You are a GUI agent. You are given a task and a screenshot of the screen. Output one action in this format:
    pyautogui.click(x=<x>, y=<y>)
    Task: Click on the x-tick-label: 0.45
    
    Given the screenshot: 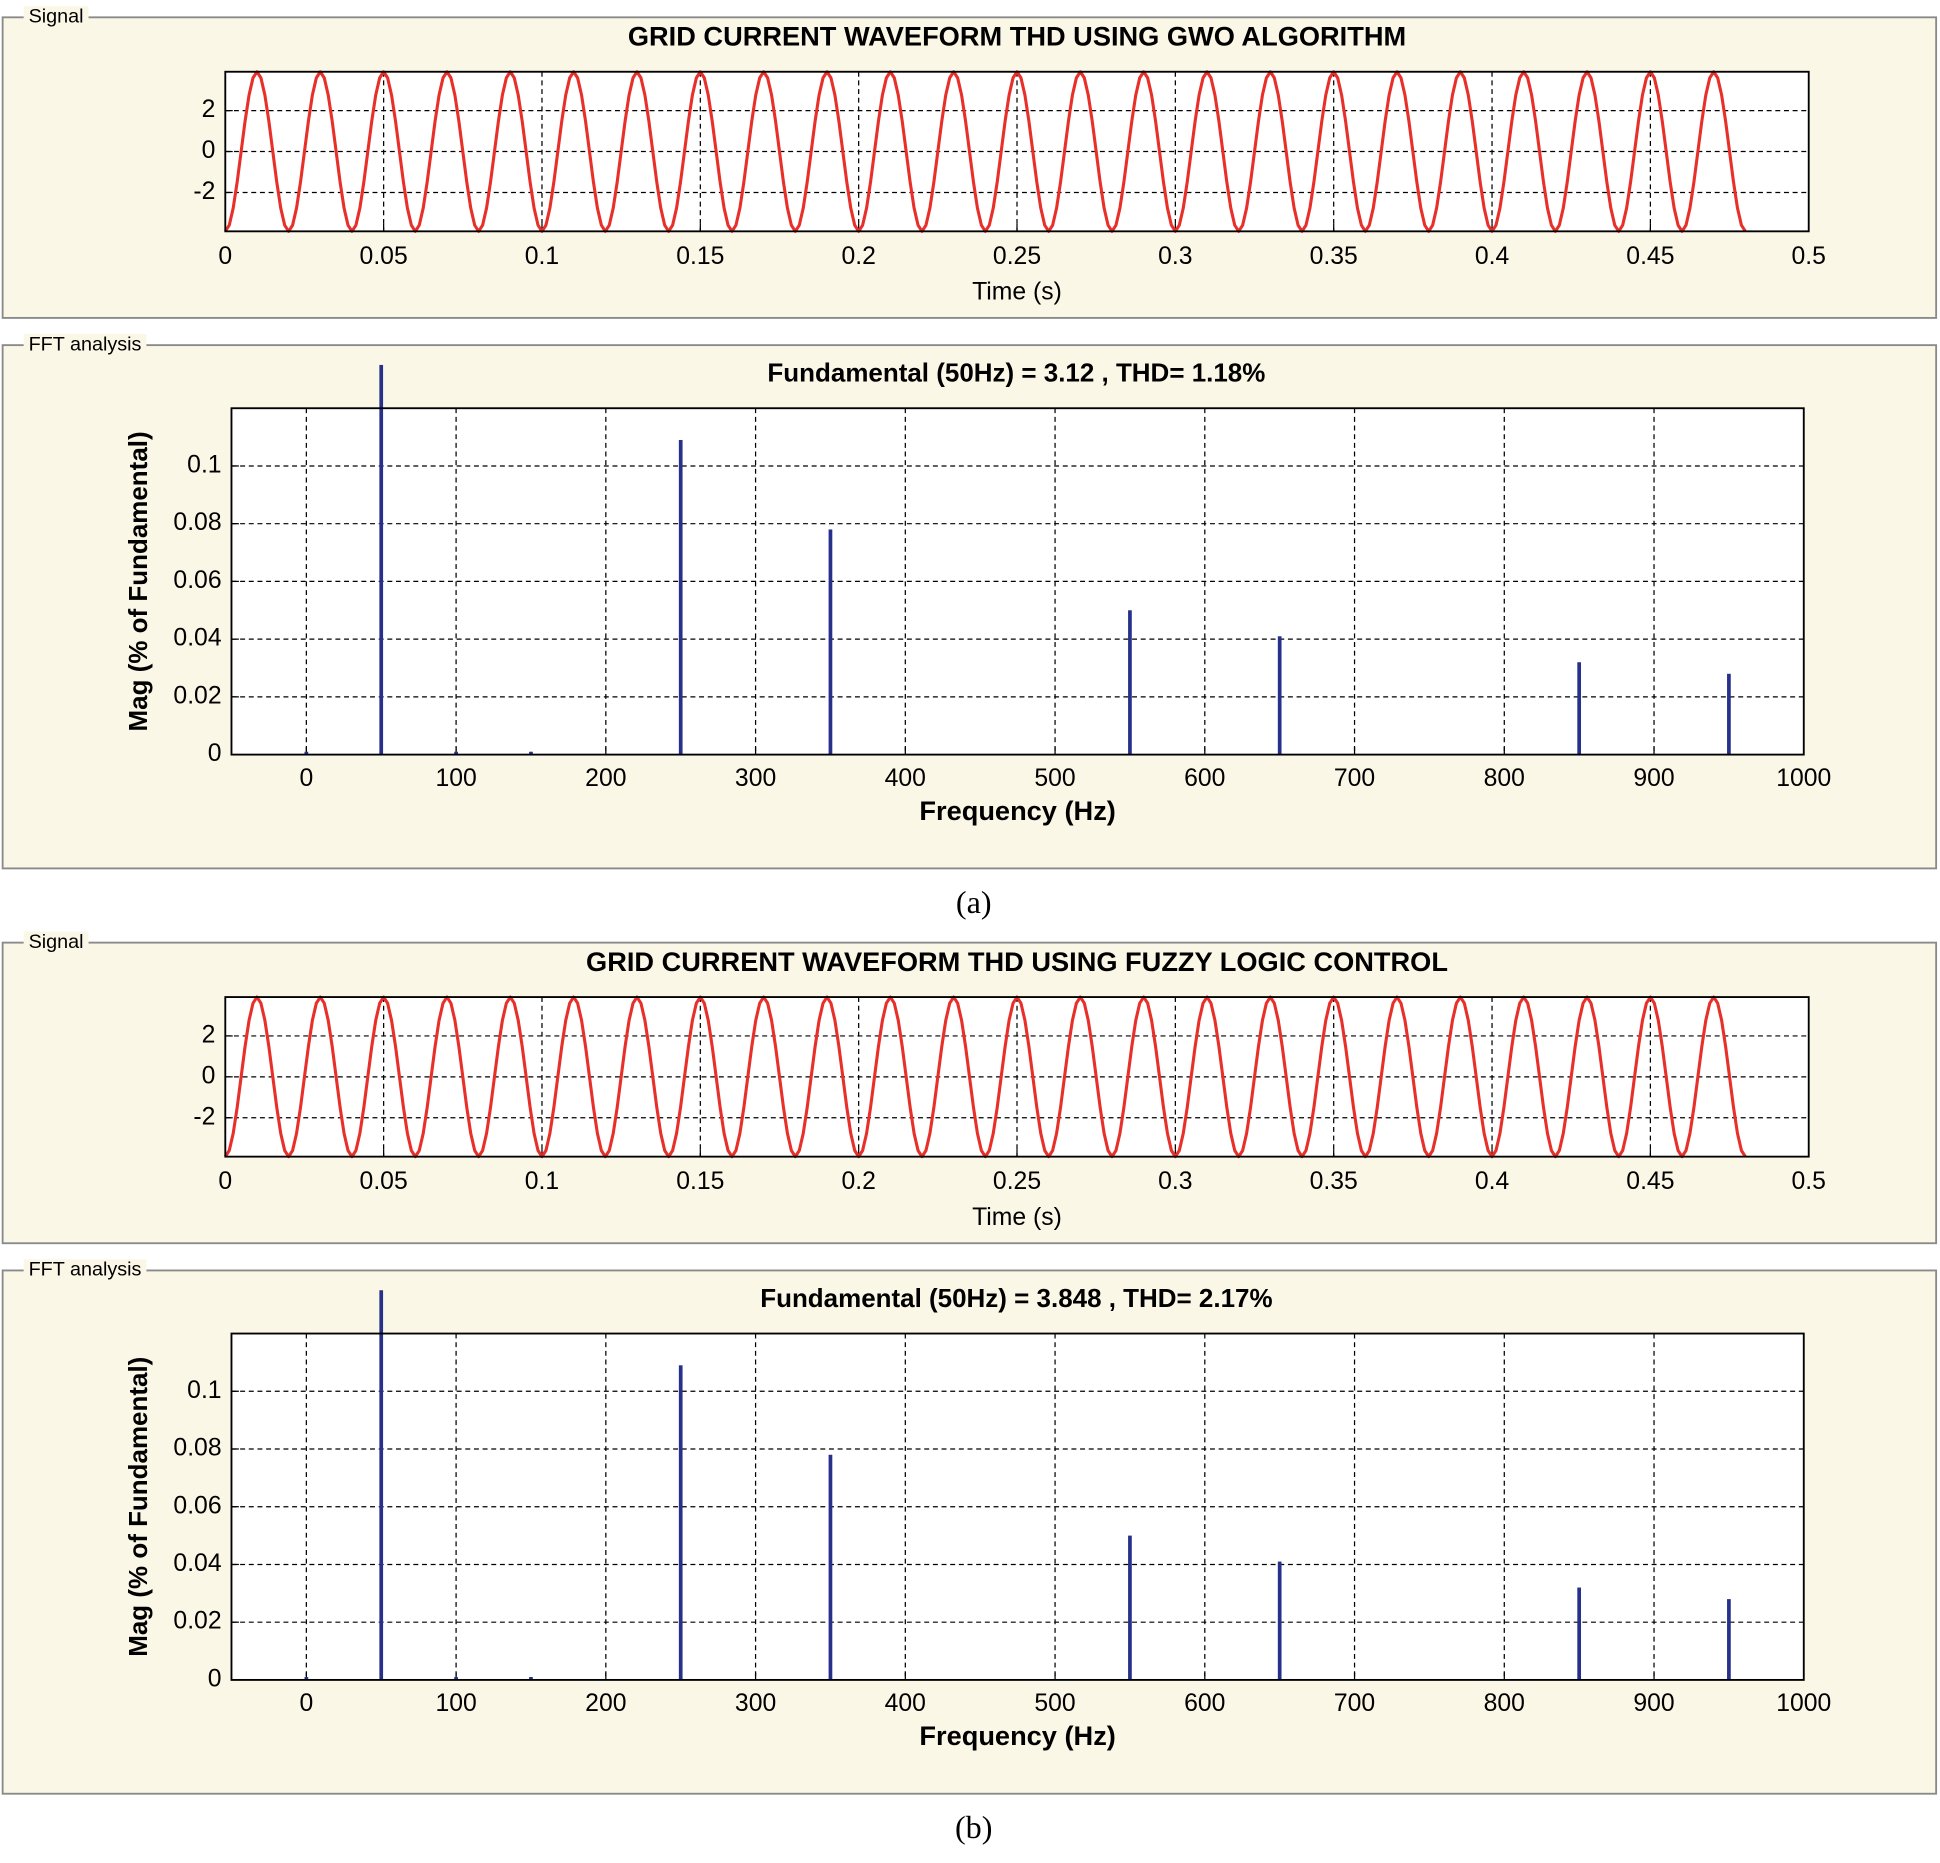 What is the action you would take?
    pyautogui.click(x=1650, y=256)
    